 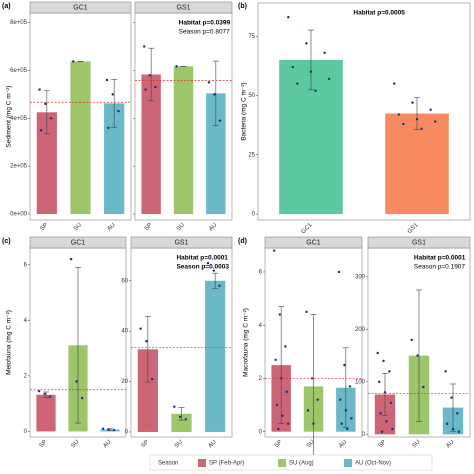 I want to click on annotation: Habitat p=0.0005, so click(x=379, y=13).